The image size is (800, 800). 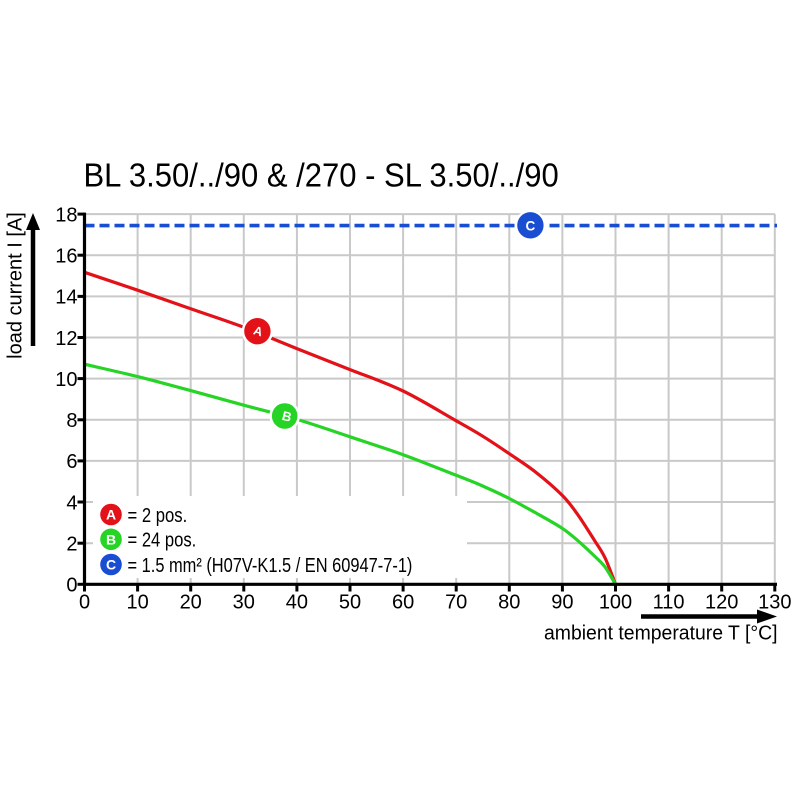 What do you see at coordinates (661, 634) in the screenshot?
I see `svg-text: ambient temperature T [°C]` at bounding box center [661, 634].